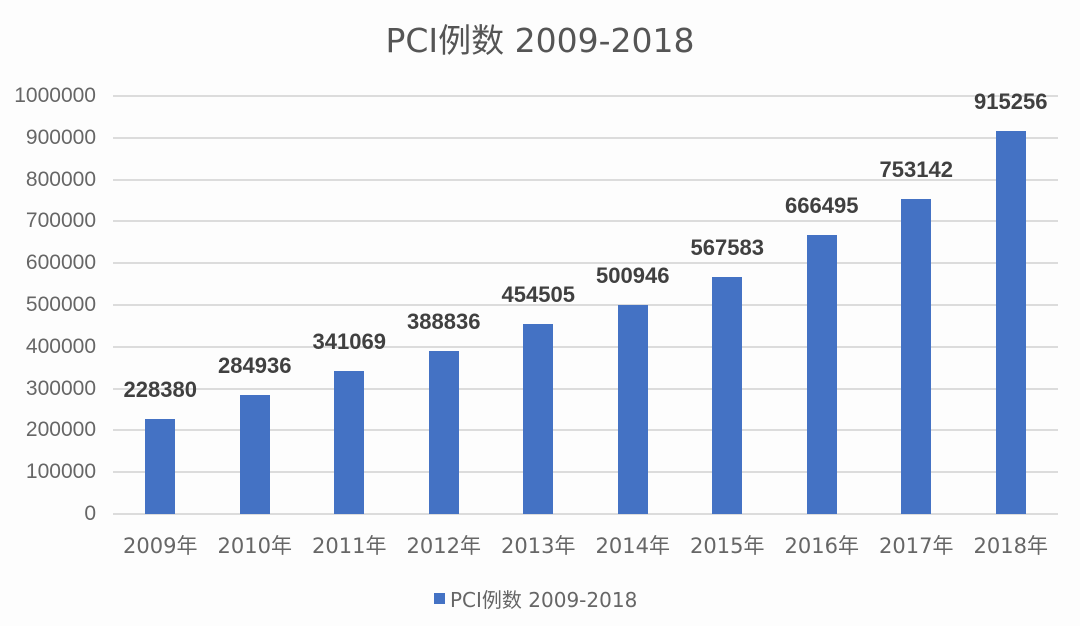  I want to click on y-axis-tick-label: 700000, so click(60, 221).